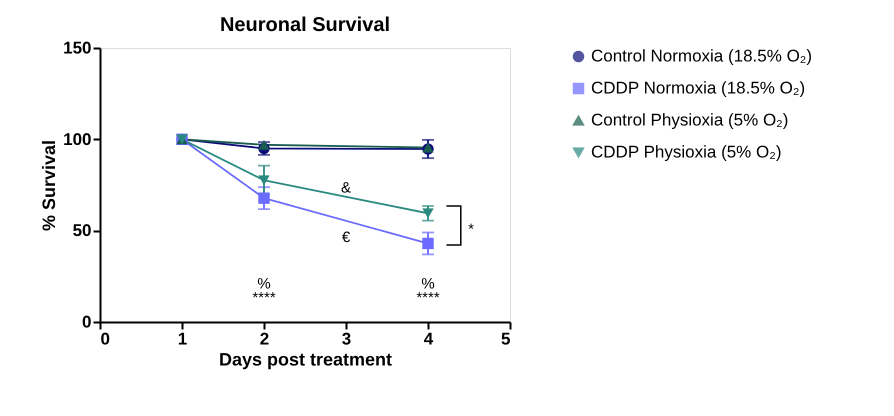 The image size is (894, 416). What do you see at coordinates (87, 322) in the screenshot?
I see `y-tick-label: 0` at bounding box center [87, 322].